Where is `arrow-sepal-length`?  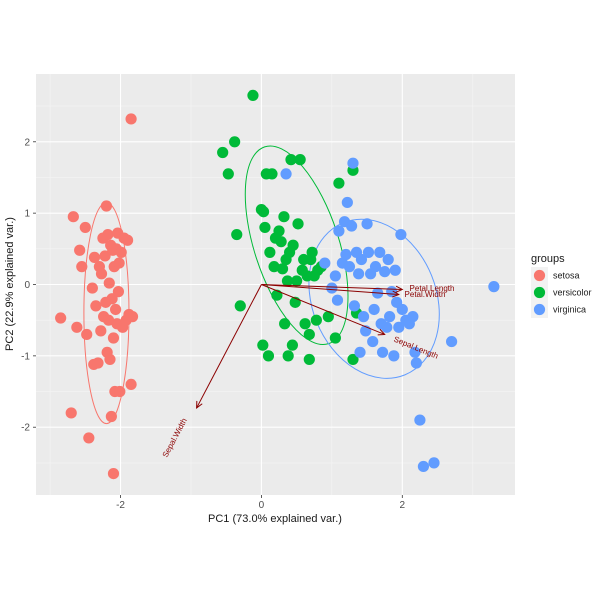 arrow-sepal-length is located at coordinates (323, 309).